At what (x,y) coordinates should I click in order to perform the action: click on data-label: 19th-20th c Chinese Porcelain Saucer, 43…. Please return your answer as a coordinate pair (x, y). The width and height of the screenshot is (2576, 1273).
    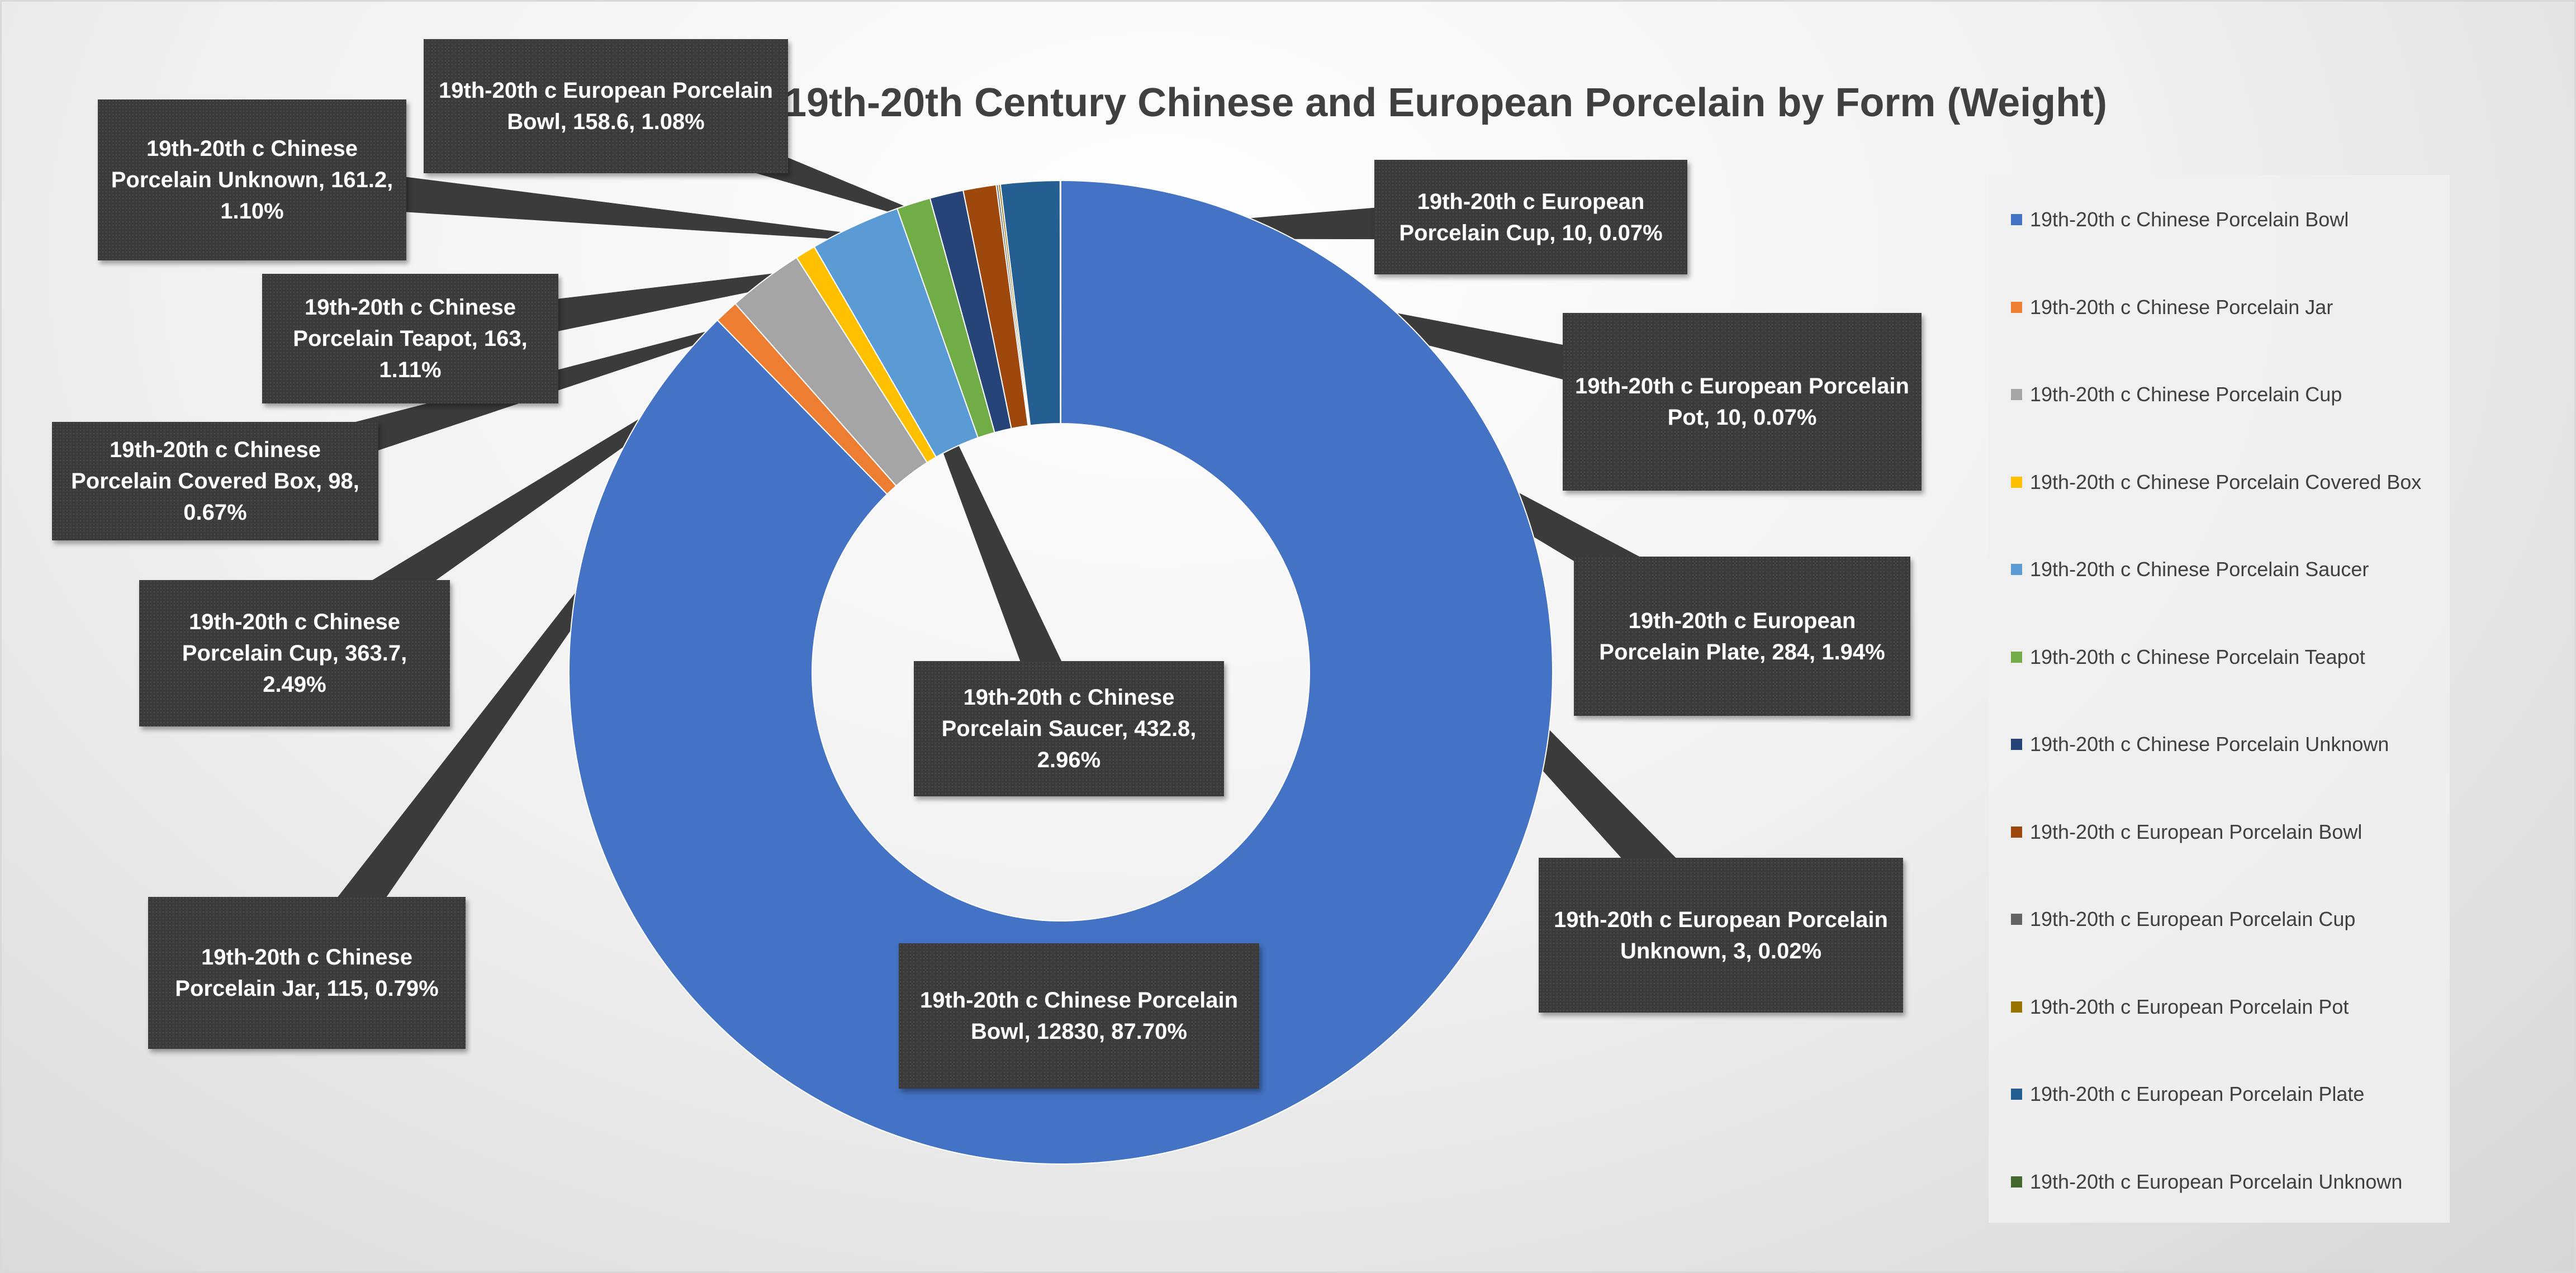
    Looking at the image, I should click on (1069, 728).